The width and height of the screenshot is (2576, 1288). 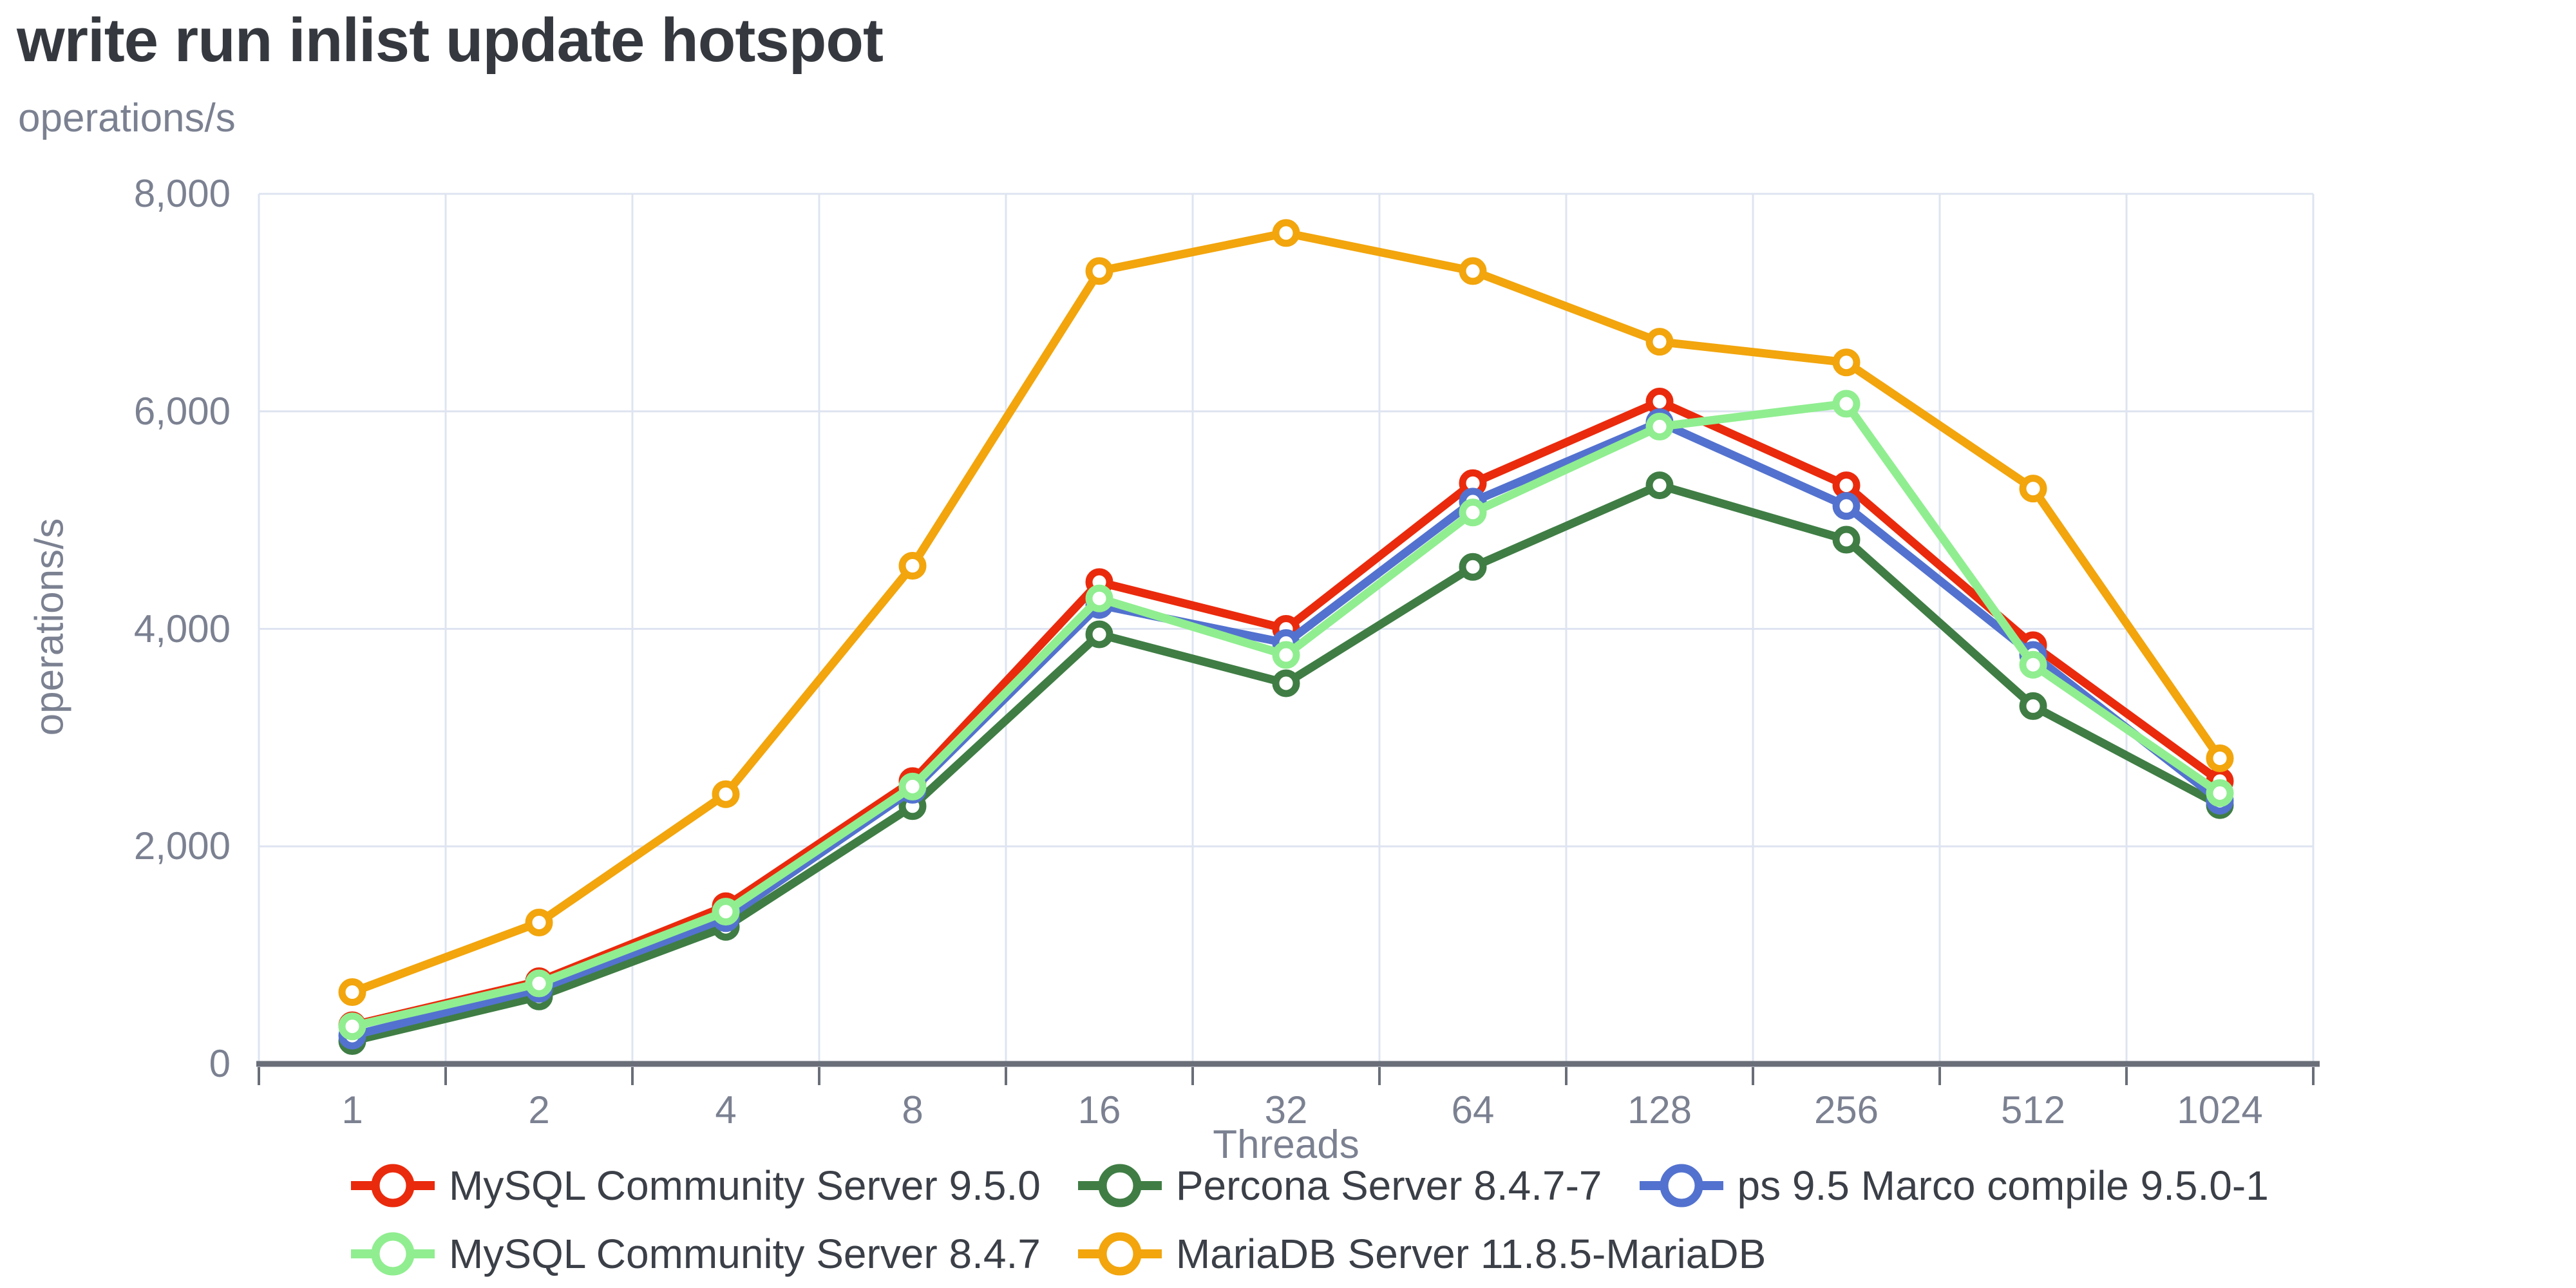 What do you see at coordinates (182, 193) in the screenshot?
I see `y-tick-label: 8,000` at bounding box center [182, 193].